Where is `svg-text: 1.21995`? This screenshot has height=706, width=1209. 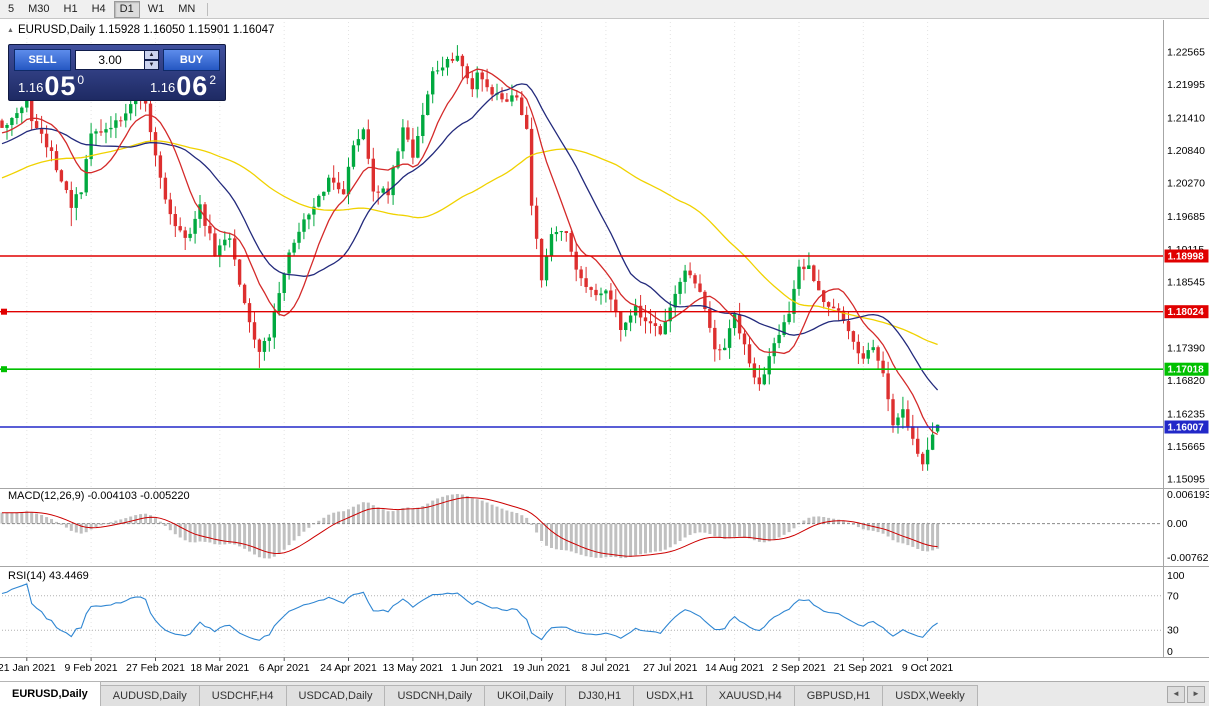
svg-text: 1.21995 is located at coordinates (1186, 85).